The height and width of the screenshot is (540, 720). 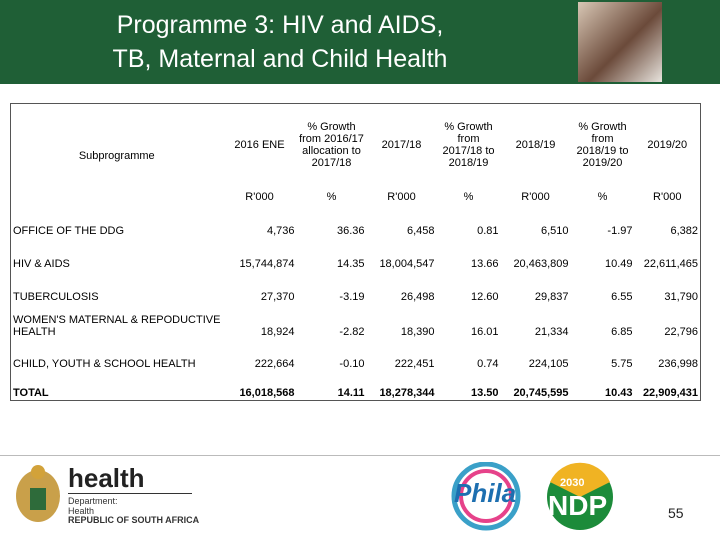 What do you see at coordinates (676, 513) in the screenshot?
I see `page-number: 55` at bounding box center [676, 513].